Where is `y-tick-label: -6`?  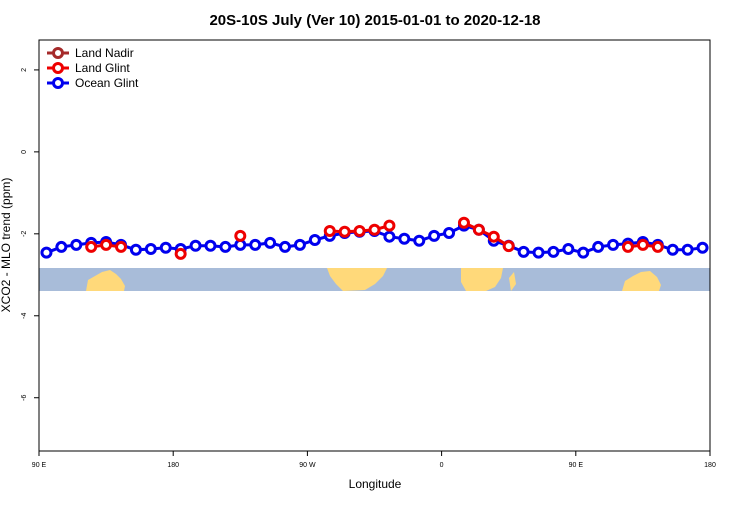 y-tick-label: -6 is located at coordinates (24, 398).